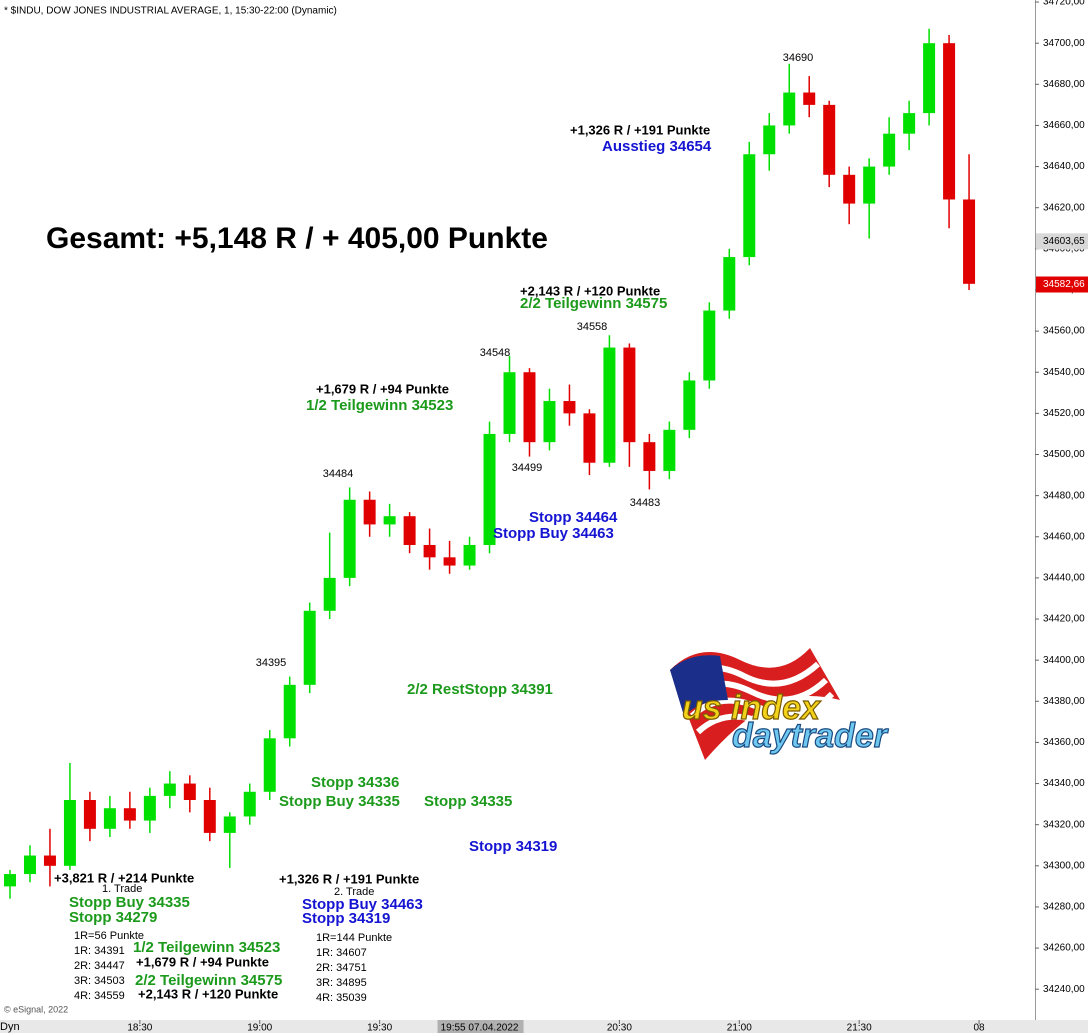  I want to click on y-tick-label: 34560,00, so click(1064, 331).